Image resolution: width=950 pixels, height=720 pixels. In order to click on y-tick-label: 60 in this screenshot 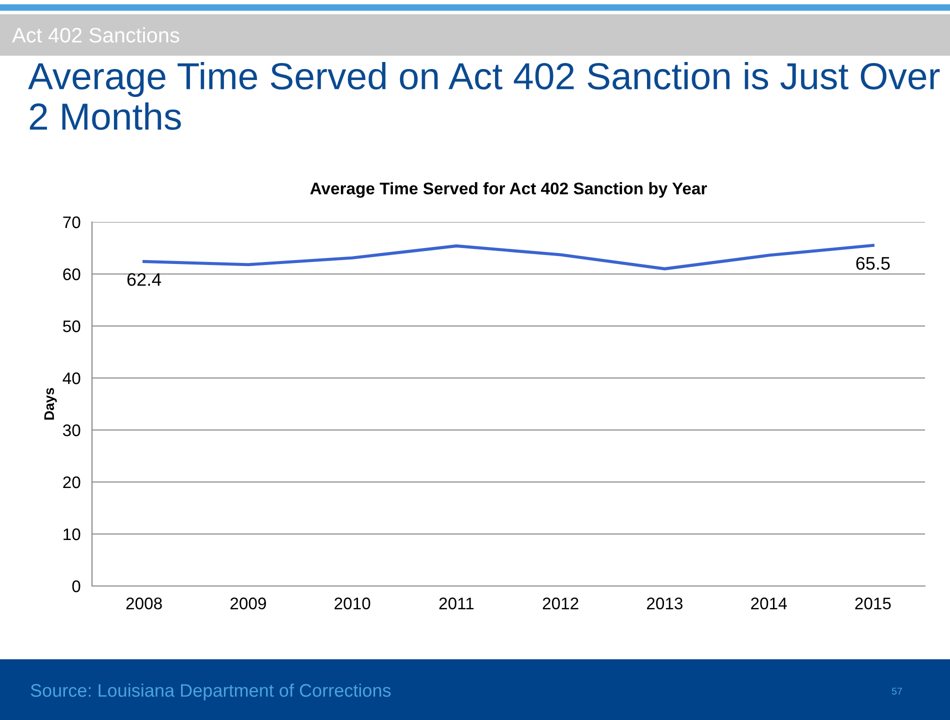, I will do `click(71, 274)`.